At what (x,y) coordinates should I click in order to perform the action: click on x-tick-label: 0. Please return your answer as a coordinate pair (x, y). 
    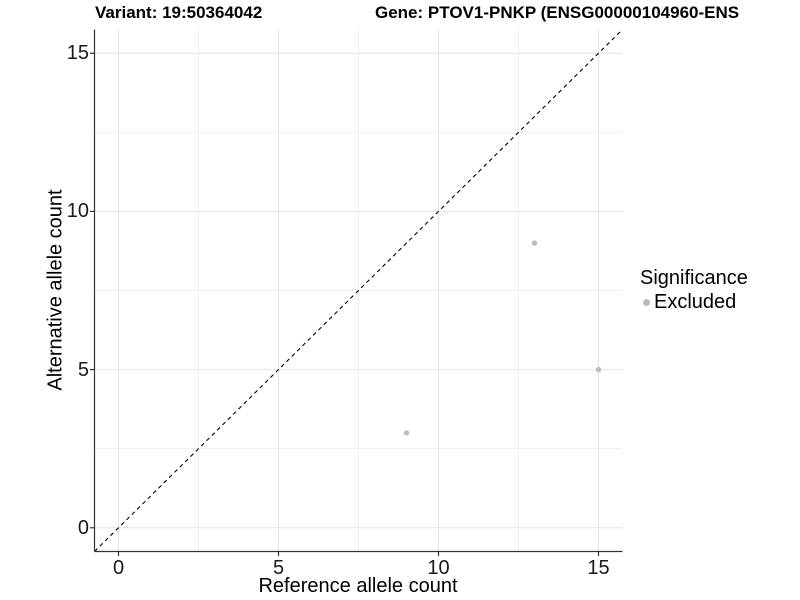
    Looking at the image, I should click on (118, 568).